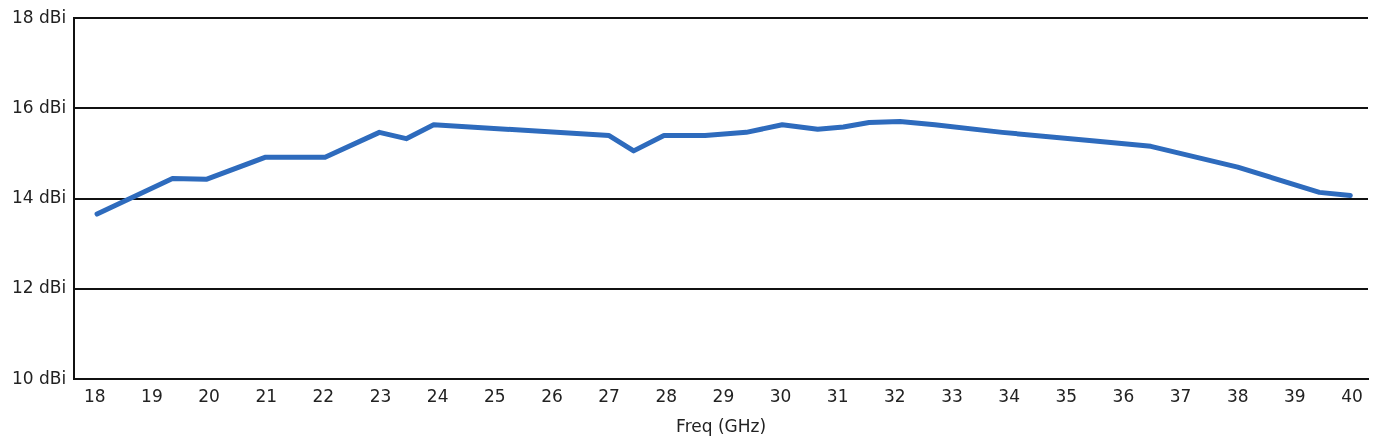 The height and width of the screenshot is (444, 1384). What do you see at coordinates (437, 395) in the screenshot?
I see `x-tick-label: 24` at bounding box center [437, 395].